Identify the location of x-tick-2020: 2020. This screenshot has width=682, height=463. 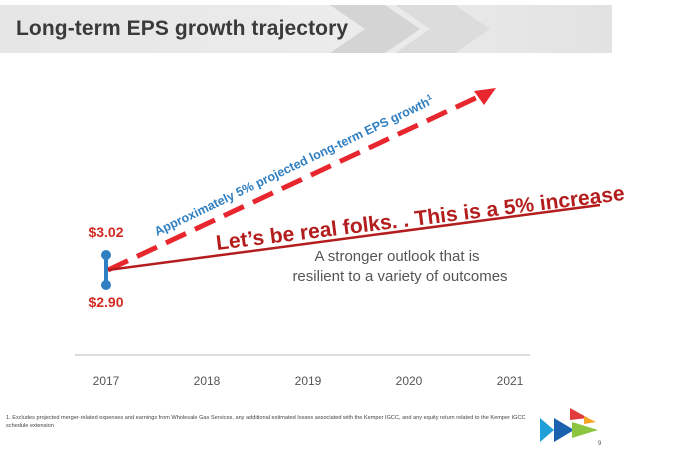
(409, 381).